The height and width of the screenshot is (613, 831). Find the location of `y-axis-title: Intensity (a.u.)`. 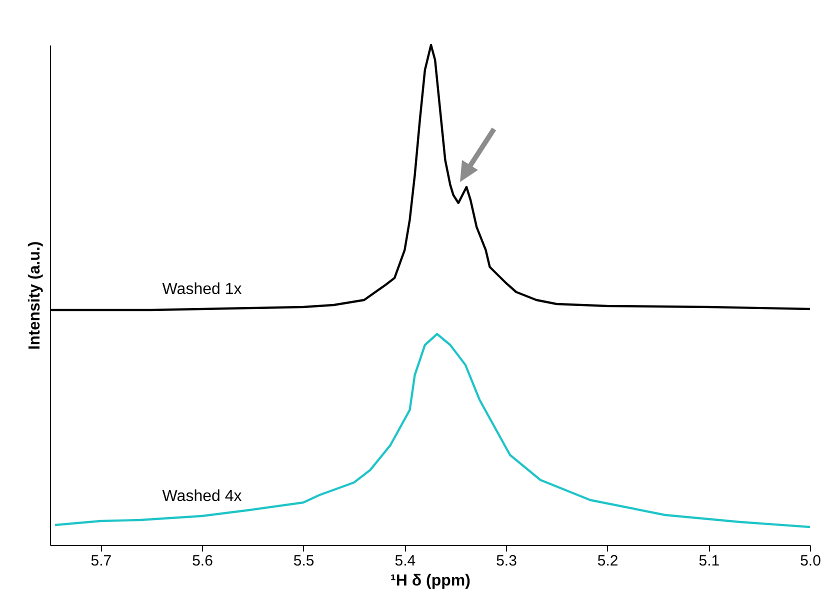

y-axis-title: Intensity (a.u.) is located at coordinates (35, 295).